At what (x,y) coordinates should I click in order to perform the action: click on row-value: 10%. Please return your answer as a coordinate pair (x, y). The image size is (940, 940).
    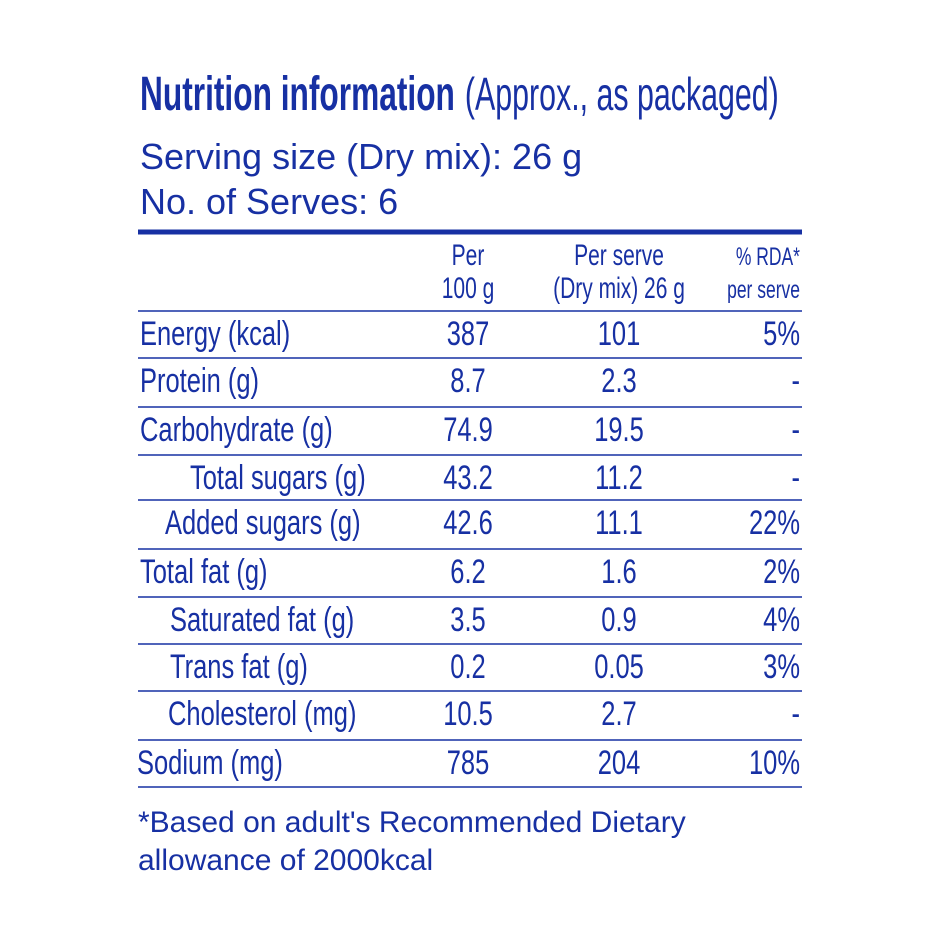
    Looking at the image, I should click on (774, 763).